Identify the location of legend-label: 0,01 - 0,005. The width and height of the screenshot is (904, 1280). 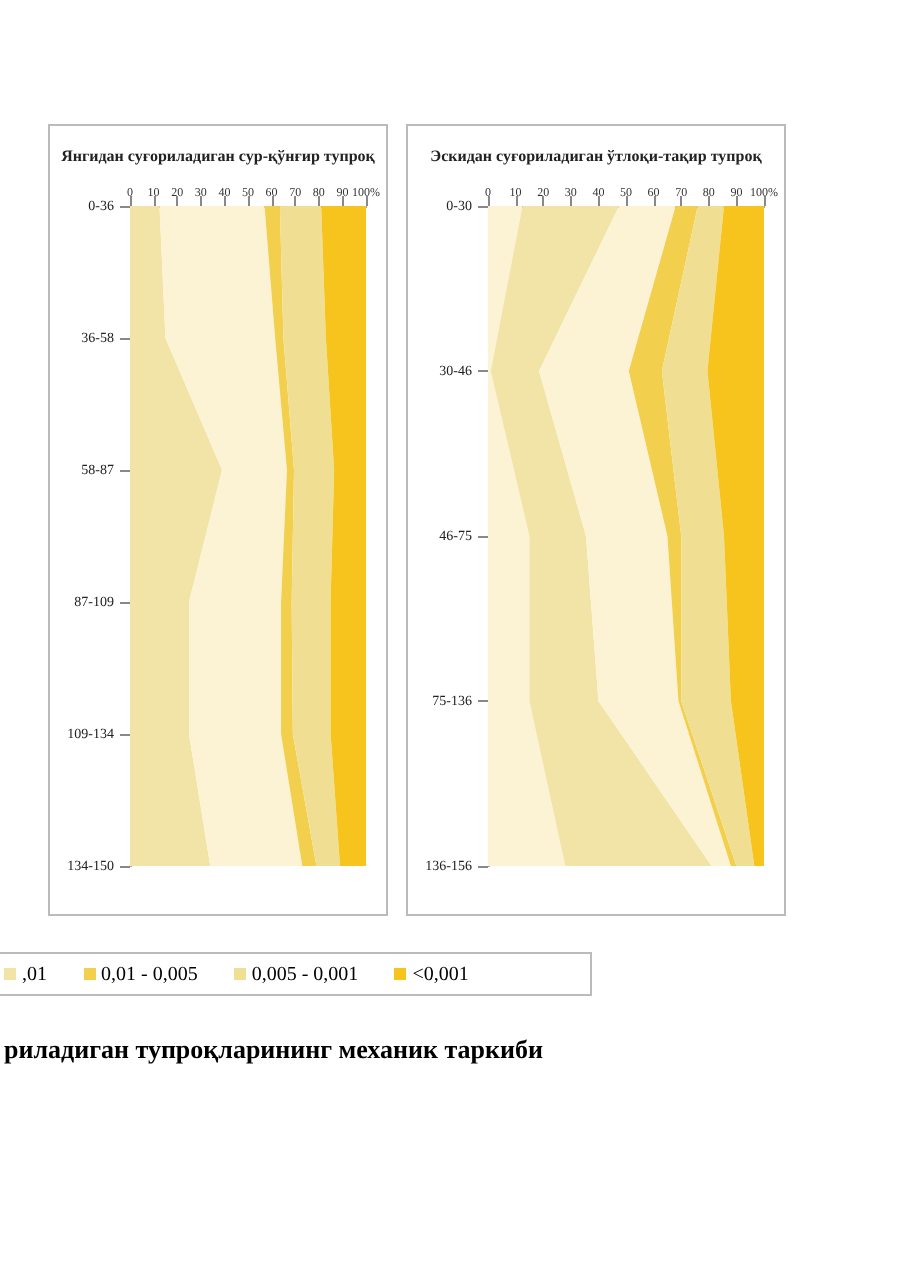
(149, 974).